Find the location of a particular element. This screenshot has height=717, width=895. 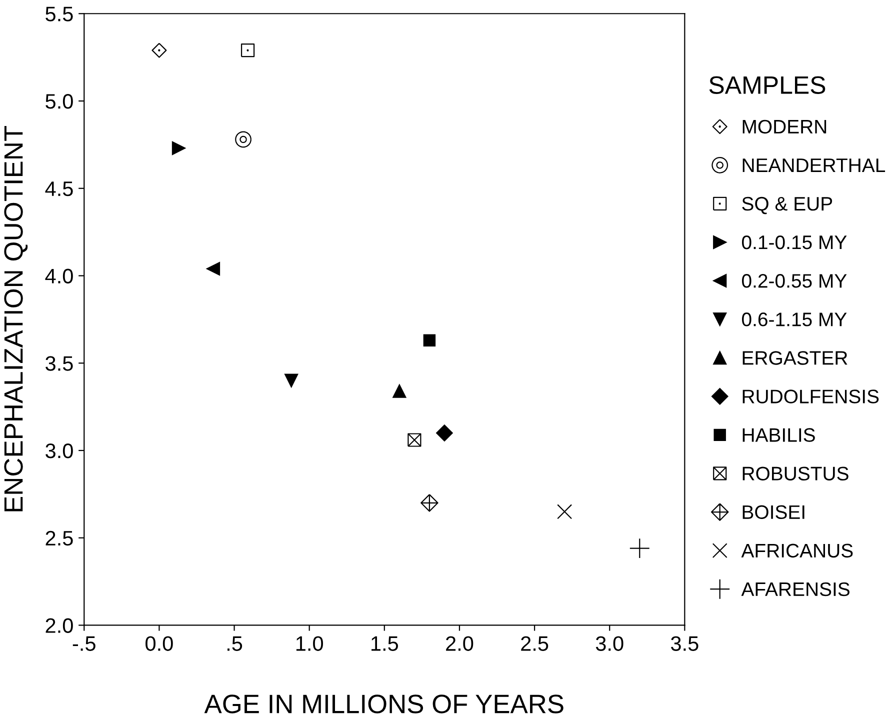

y-tick-label: 3.5 is located at coordinates (59, 363).